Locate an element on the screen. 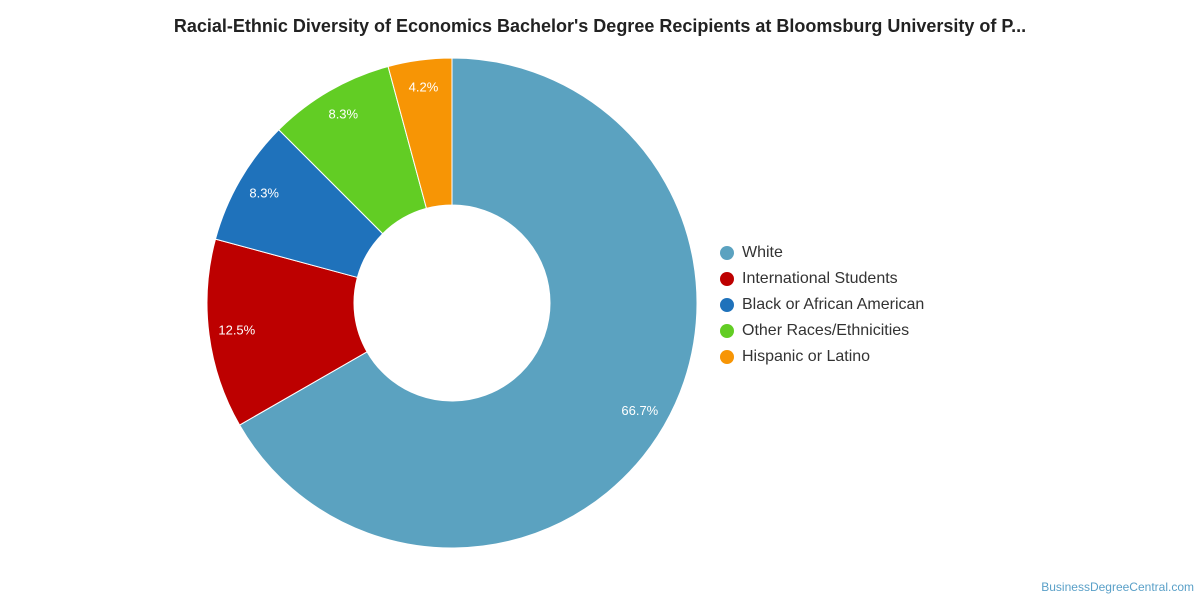 This screenshot has width=1200, height=600. legend-item-international-students: International Students is located at coordinates (822, 279).